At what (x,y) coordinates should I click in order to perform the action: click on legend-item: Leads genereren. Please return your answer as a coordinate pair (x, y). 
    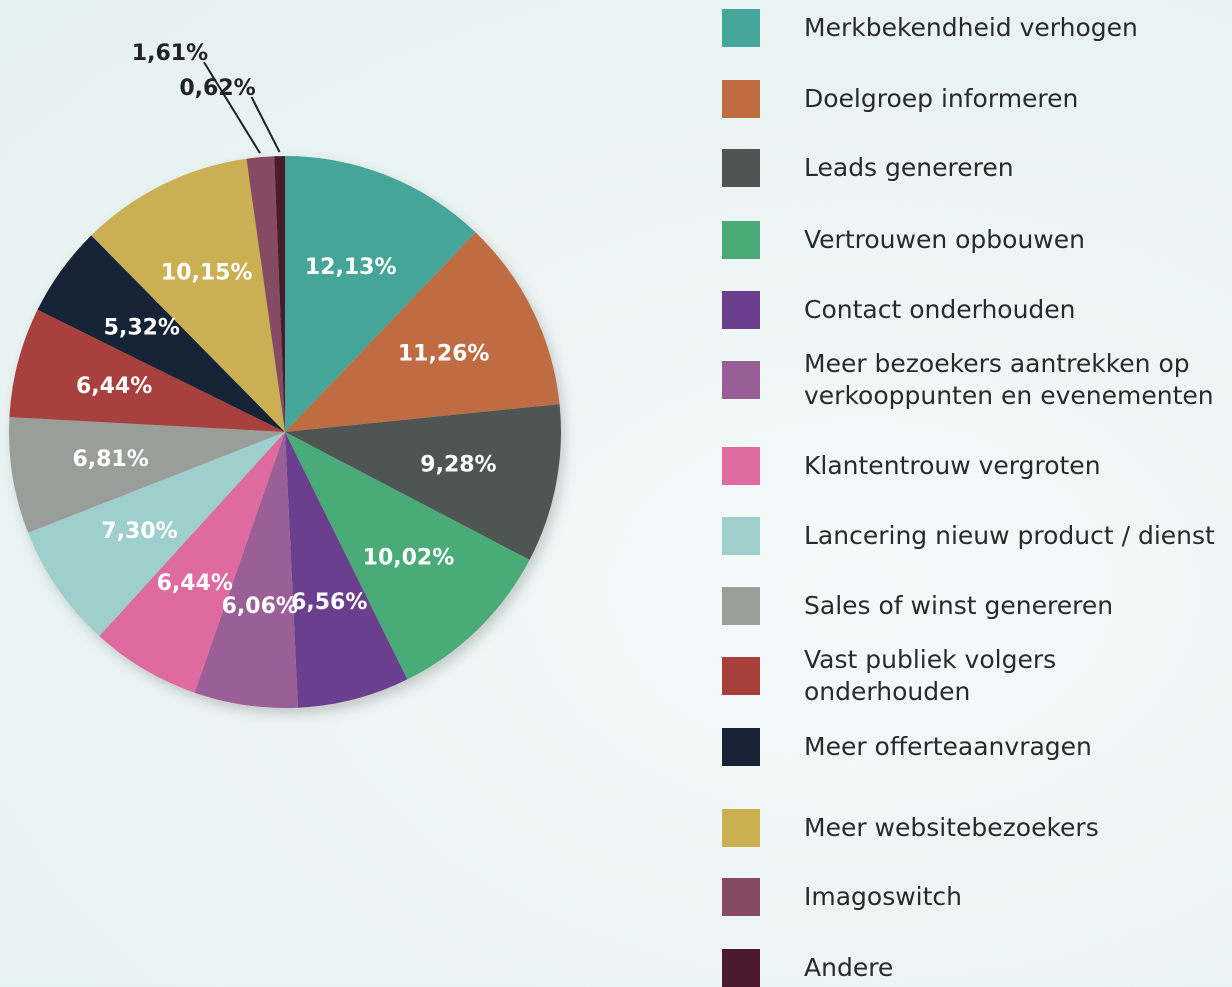
    Looking at the image, I should click on (977, 168).